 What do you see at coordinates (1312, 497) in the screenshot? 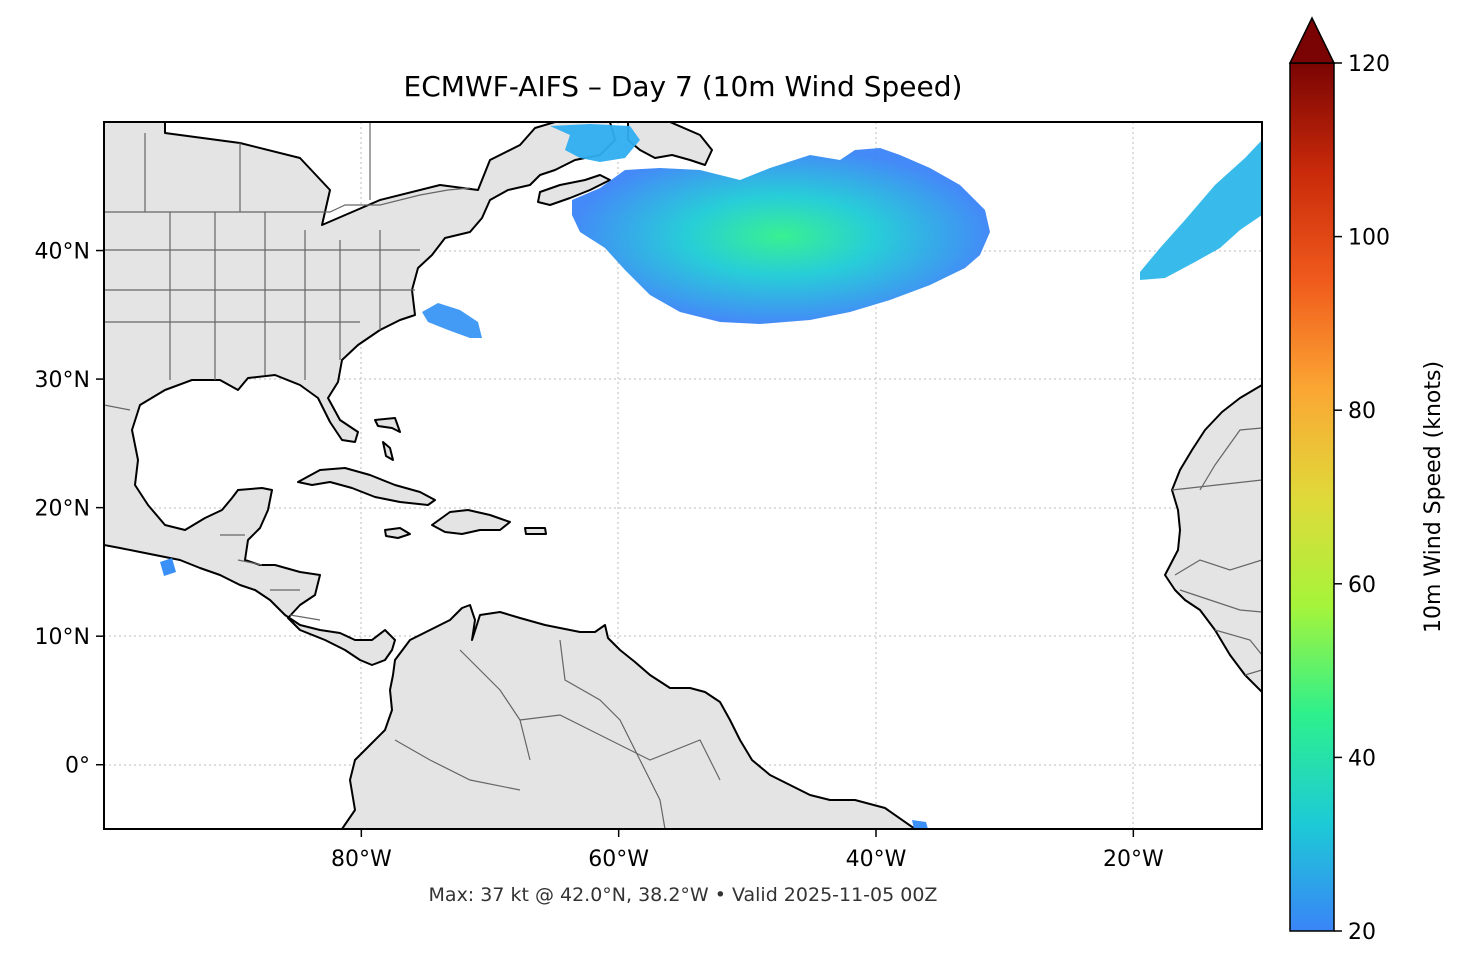
I see `colorbar-bar` at bounding box center [1312, 497].